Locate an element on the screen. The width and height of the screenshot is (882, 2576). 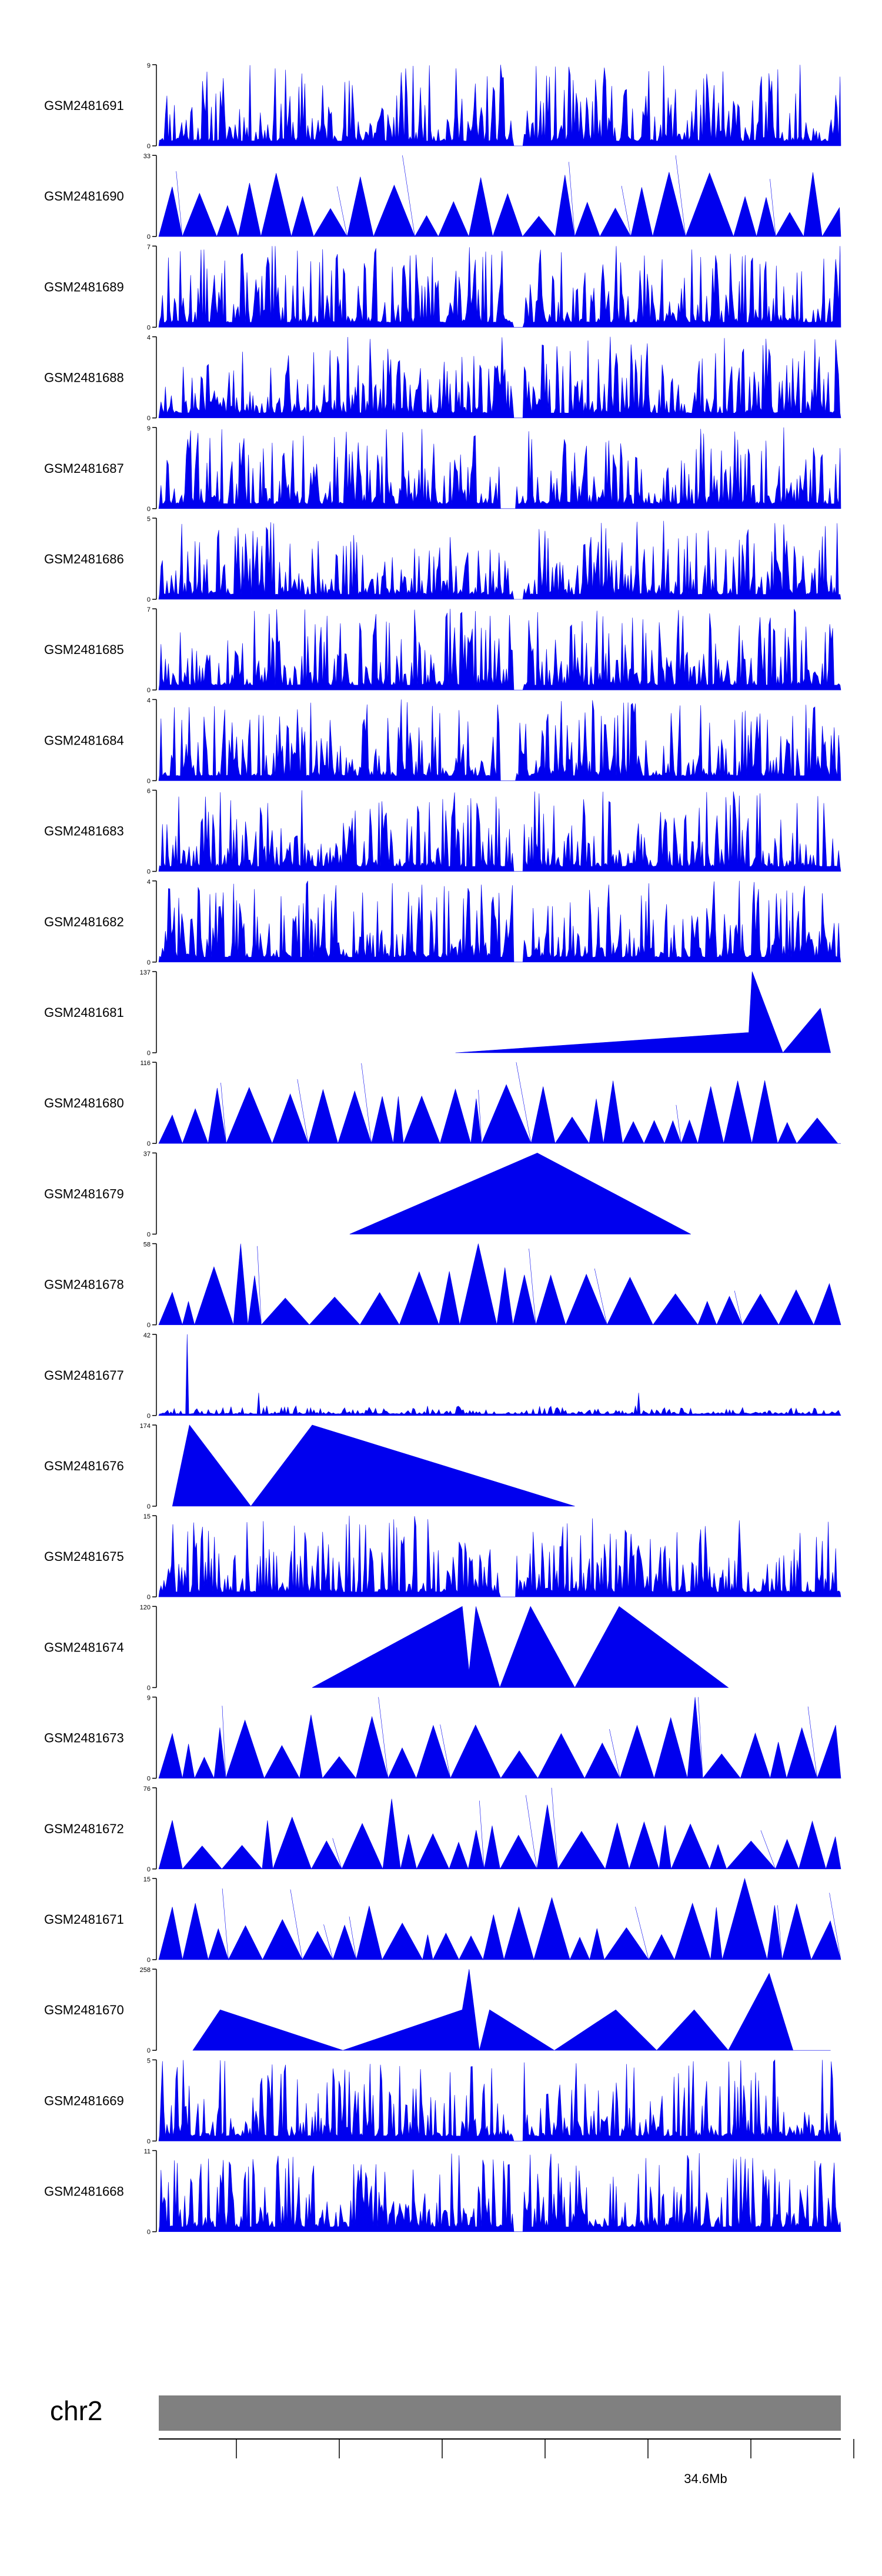
track-label: GSM2481674 is located at coordinates (84, 1647).